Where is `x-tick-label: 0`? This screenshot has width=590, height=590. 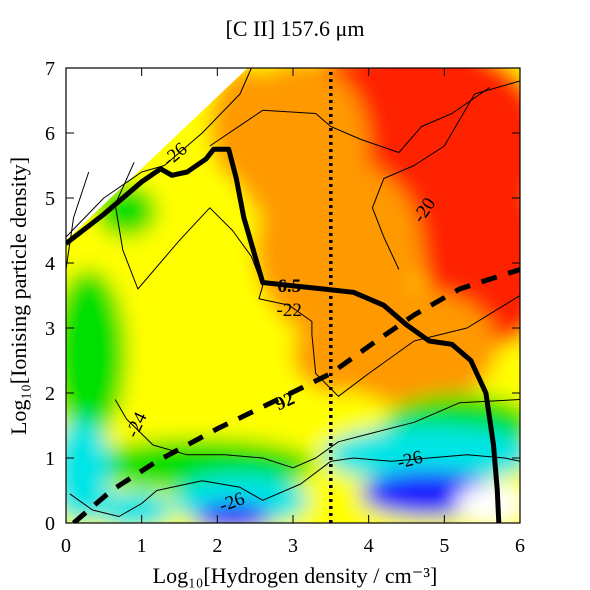
x-tick-label: 0 is located at coordinates (66, 546).